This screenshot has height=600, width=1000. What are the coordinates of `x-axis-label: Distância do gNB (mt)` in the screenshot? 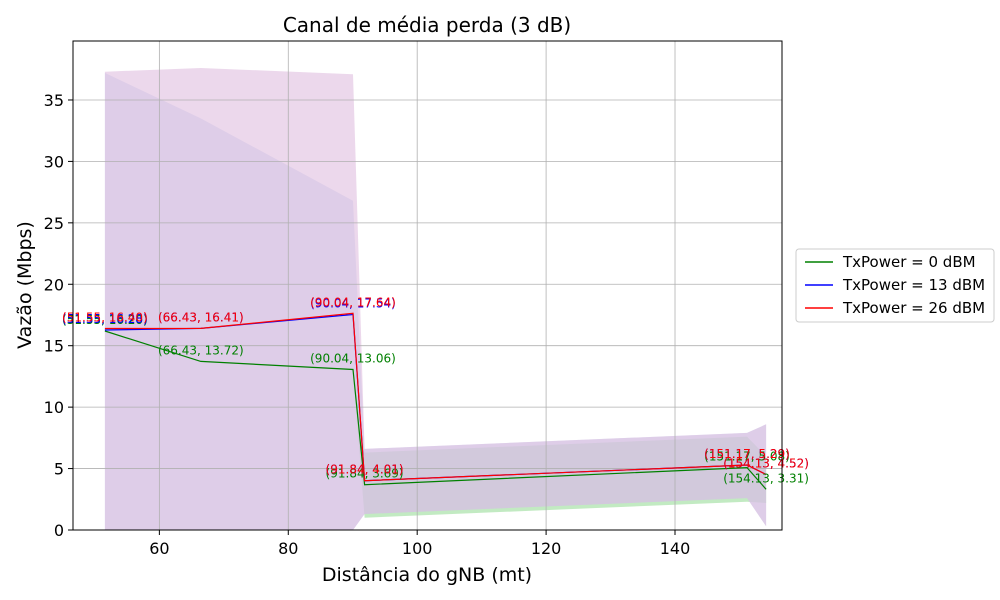 It's located at (427, 575).